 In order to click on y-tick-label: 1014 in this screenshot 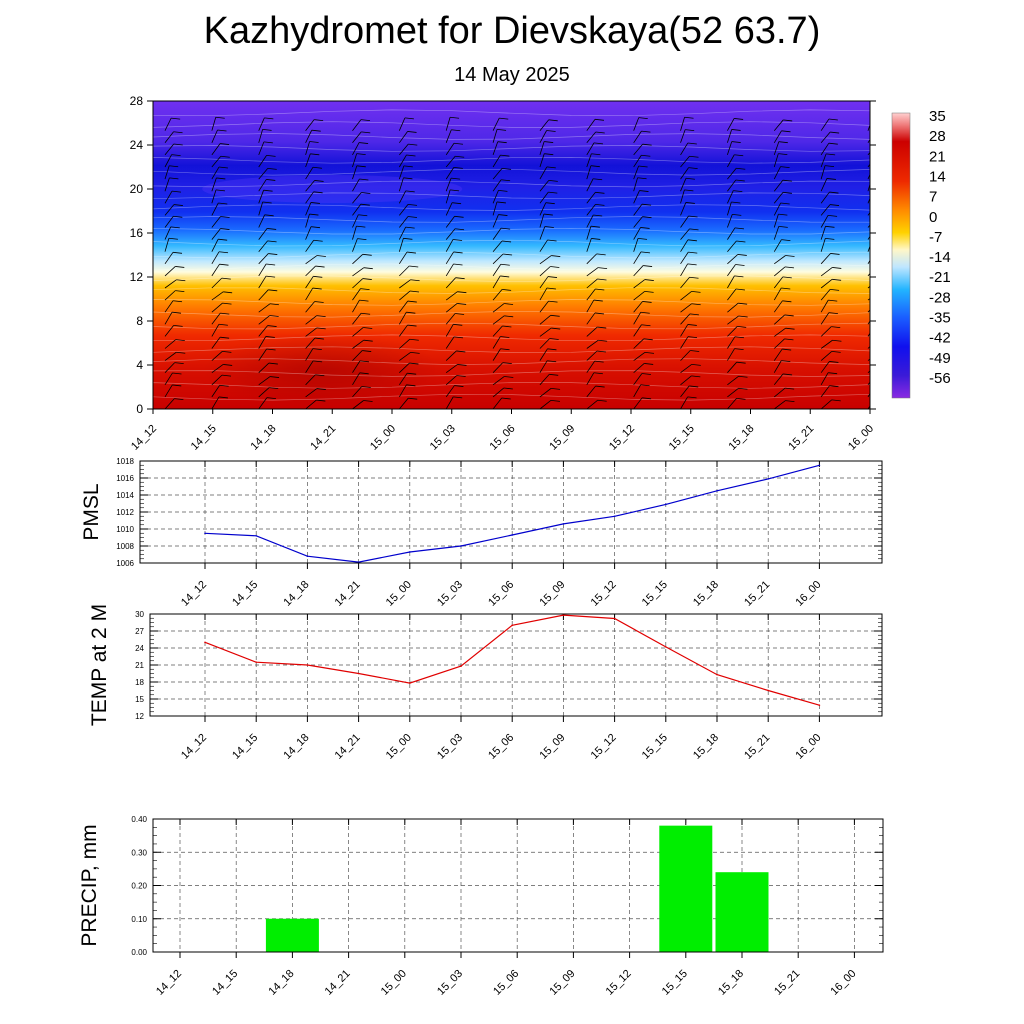, I will do `click(125, 495)`.